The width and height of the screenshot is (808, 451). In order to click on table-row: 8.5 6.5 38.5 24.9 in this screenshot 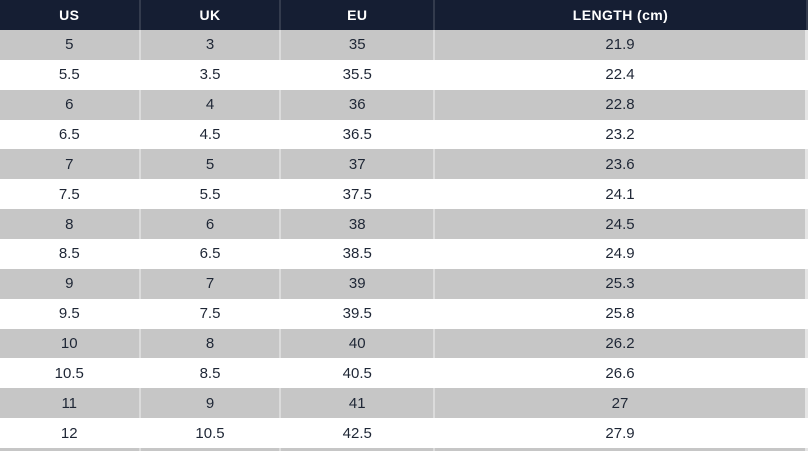, I will do `click(404, 254)`.